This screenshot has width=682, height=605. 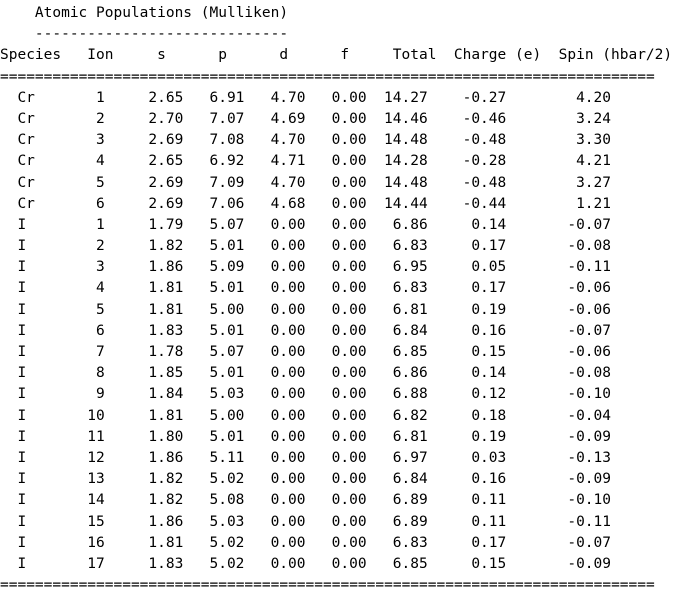 I want to click on cell-ion: 8, so click(x=100, y=373).